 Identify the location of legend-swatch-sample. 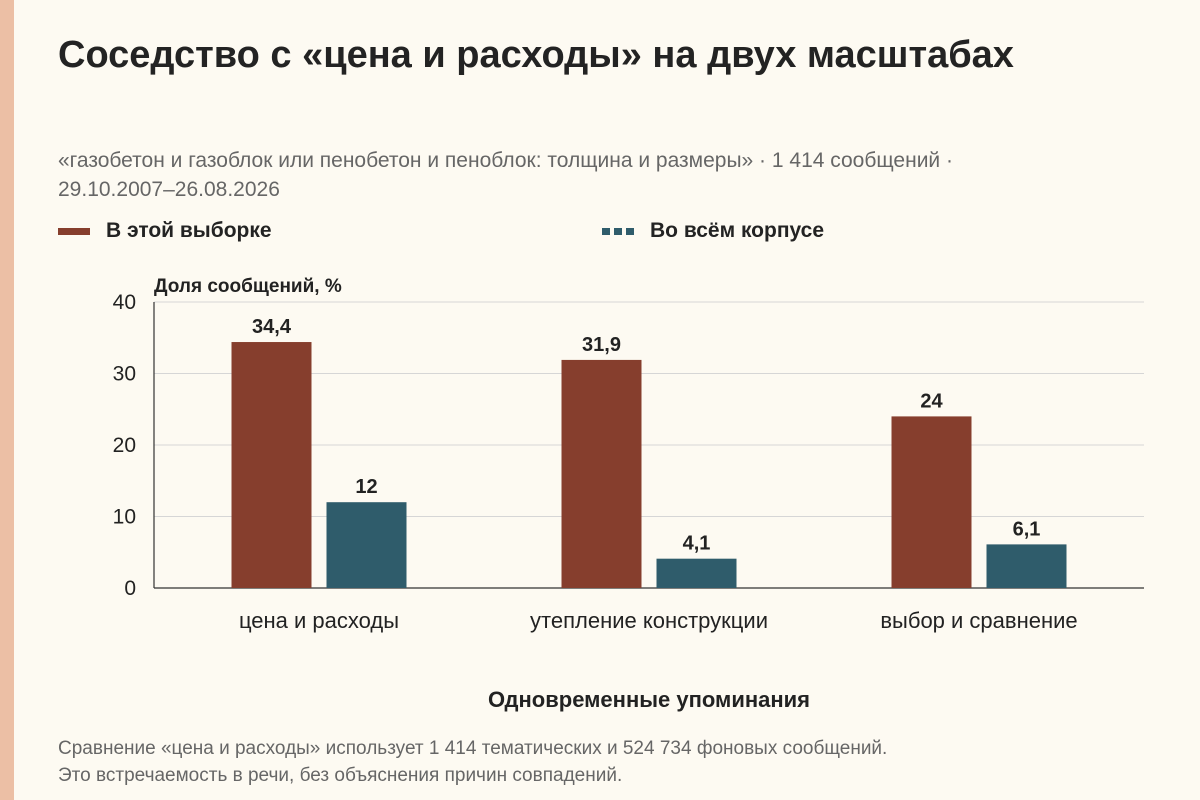
(74, 231).